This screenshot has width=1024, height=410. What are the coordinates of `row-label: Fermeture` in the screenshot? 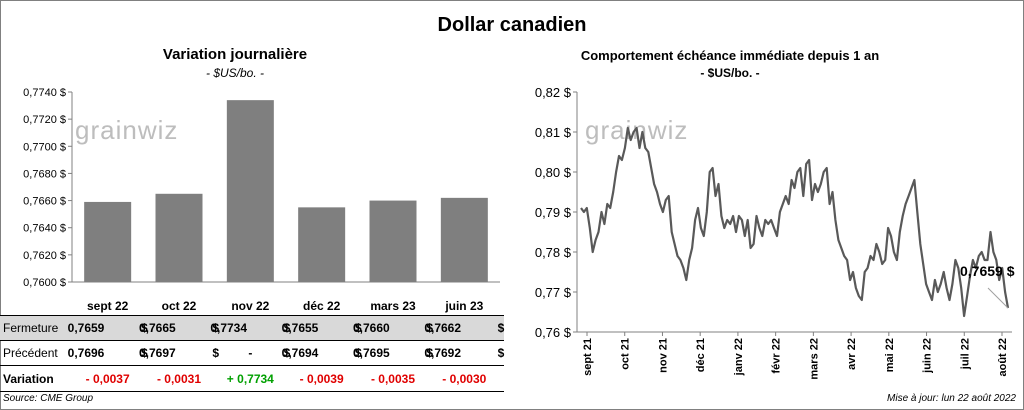 It's located at (30, 328).